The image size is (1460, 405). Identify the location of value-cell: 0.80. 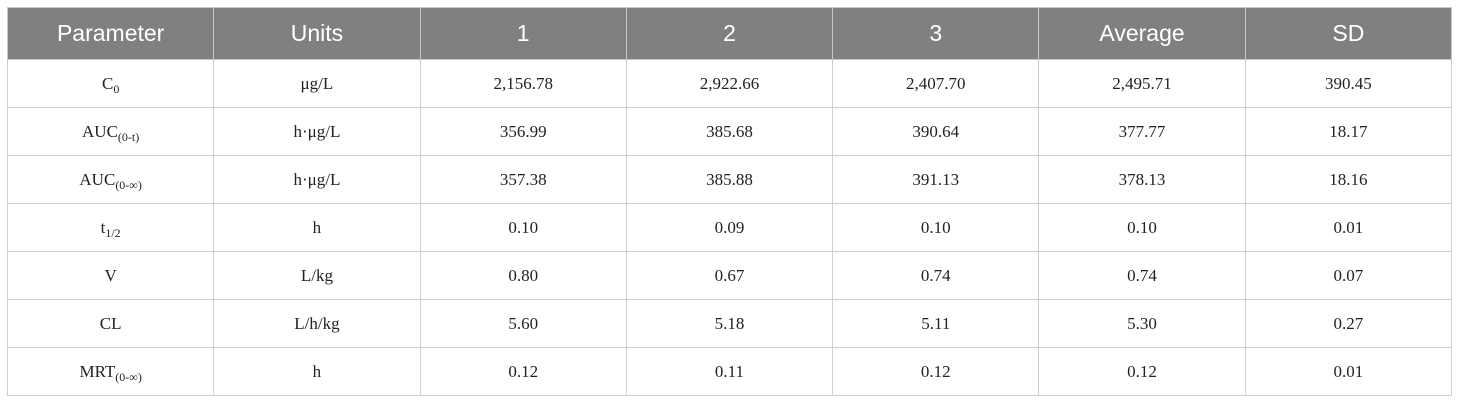
(523, 275).